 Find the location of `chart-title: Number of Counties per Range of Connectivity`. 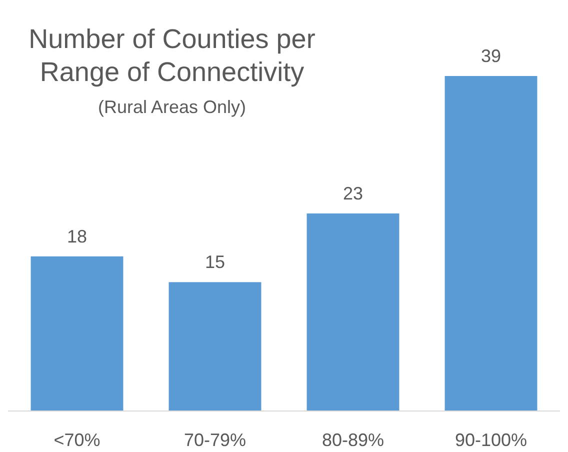

chart-title: Number of Counties per Range of Connectivity is located at coordinates (172, 55).